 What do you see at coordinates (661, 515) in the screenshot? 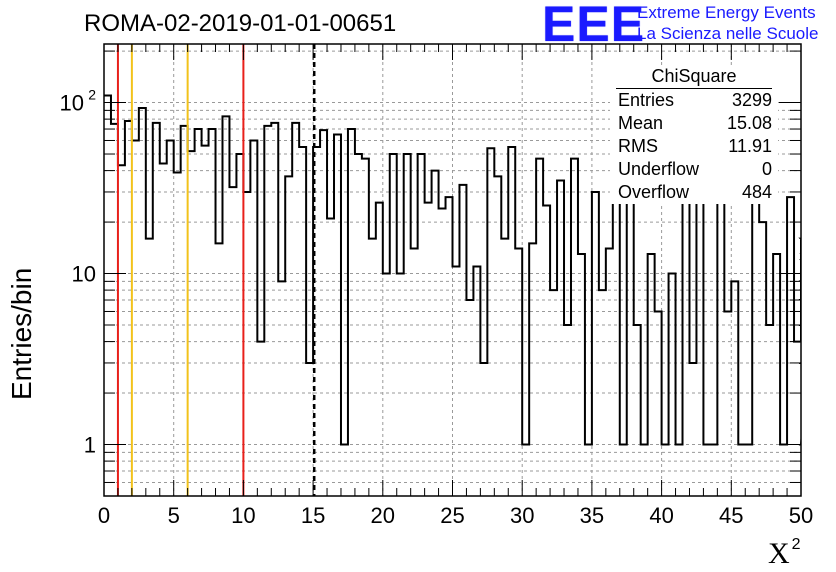
I see `x-tick-label: 40` at bounding box center [661, 515].